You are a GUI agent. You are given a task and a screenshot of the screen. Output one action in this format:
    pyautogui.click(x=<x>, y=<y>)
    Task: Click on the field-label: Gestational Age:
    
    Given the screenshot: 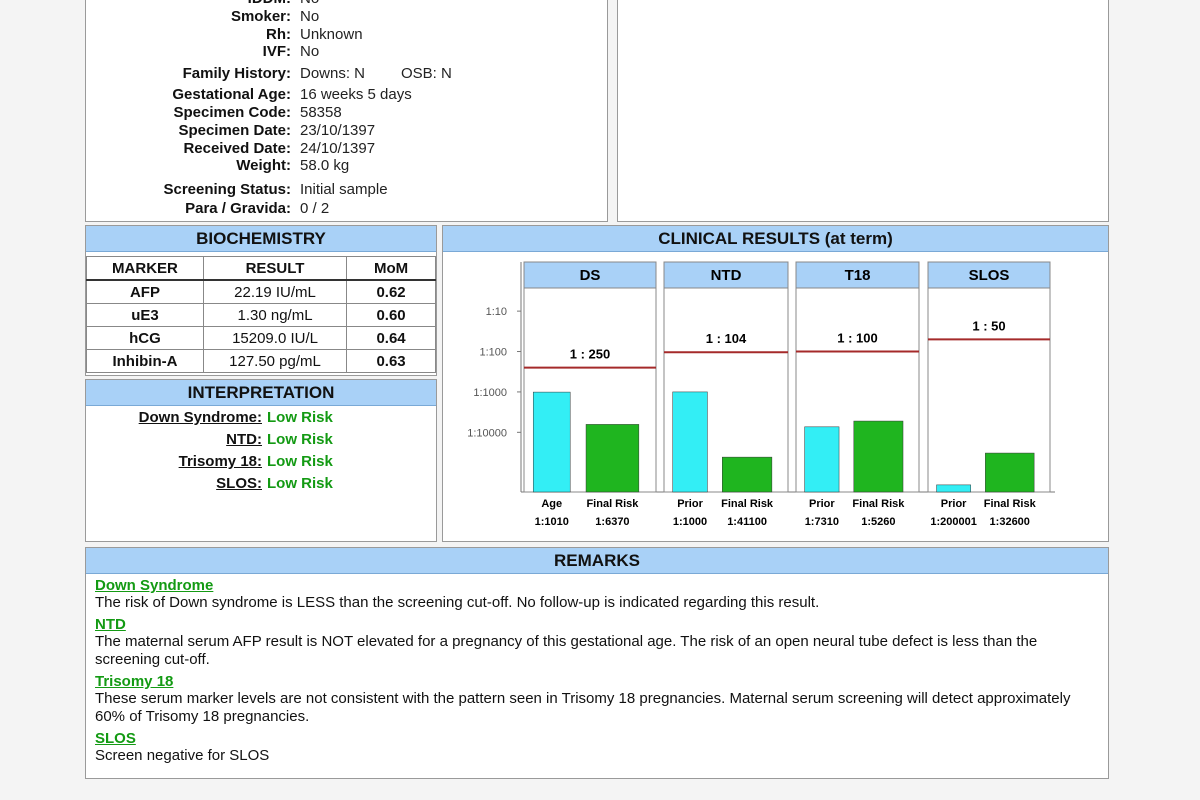 What is the action you would take?
    pyautogui.click(x=231, y=94)
    